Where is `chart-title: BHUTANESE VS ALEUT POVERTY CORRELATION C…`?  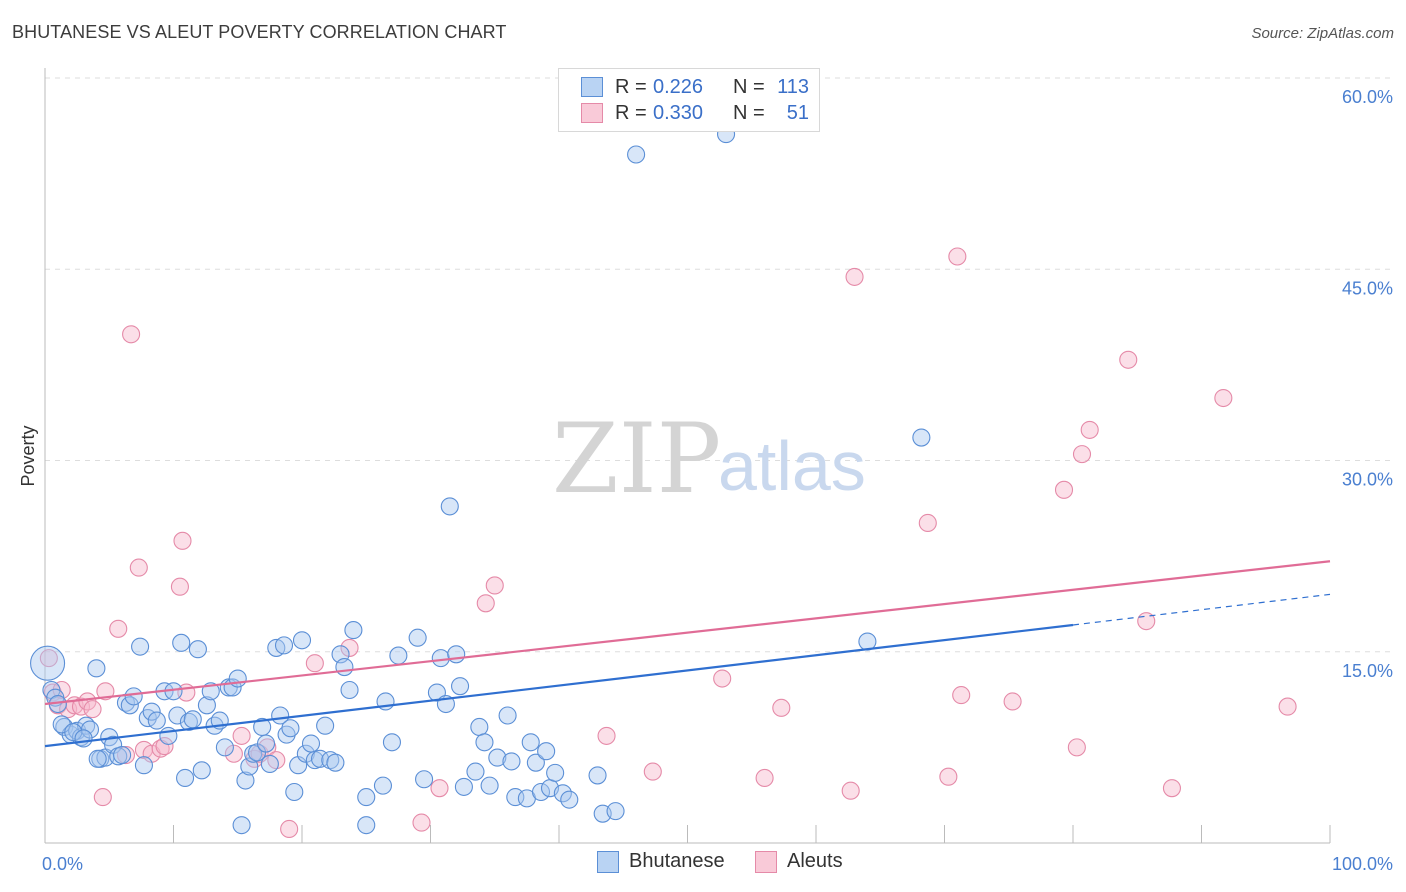 chart-title: BHUTANESE VS ALEUT POVERTY CORRELATION C… is located at coordinates (259, 32).